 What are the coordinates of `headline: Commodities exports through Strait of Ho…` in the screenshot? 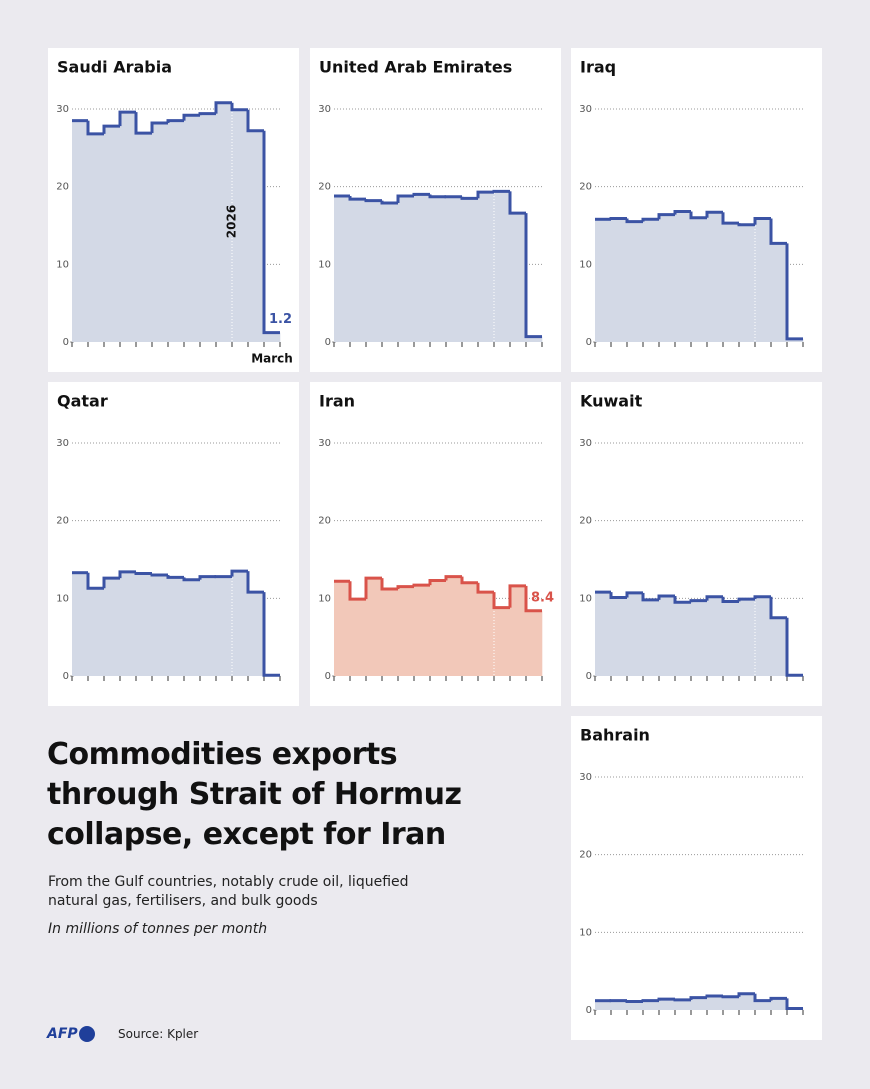 It's located at (254, 795).